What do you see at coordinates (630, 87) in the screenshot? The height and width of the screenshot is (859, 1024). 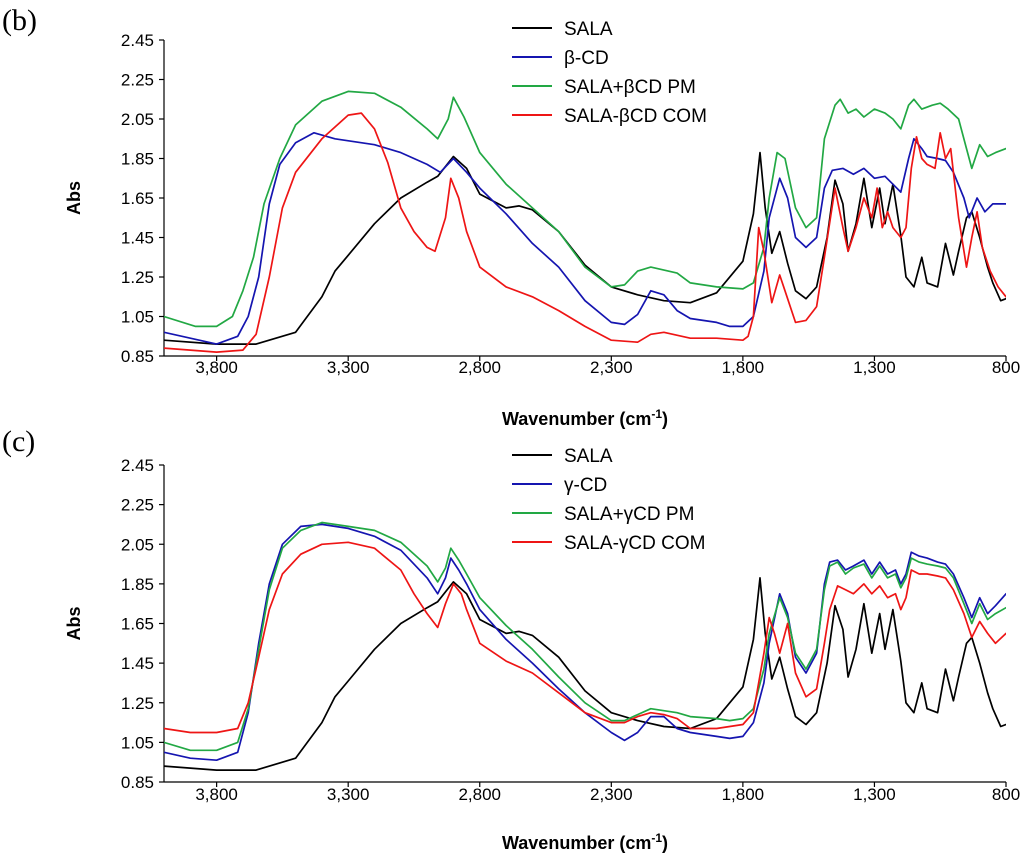 I see `legend-label: SALA+βCD PM` at bounding box center [630, 87].